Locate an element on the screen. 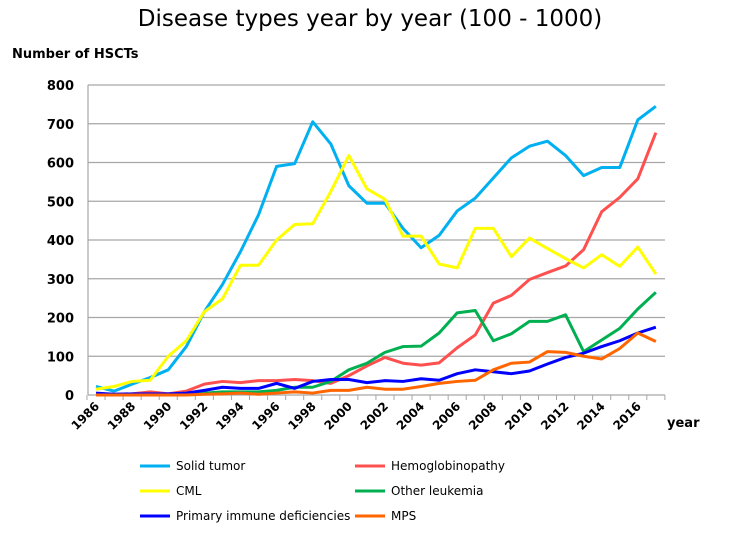 This screenshot has height=536, width=740. x-tick-label: 2008 is located at coordinates (483, 416).